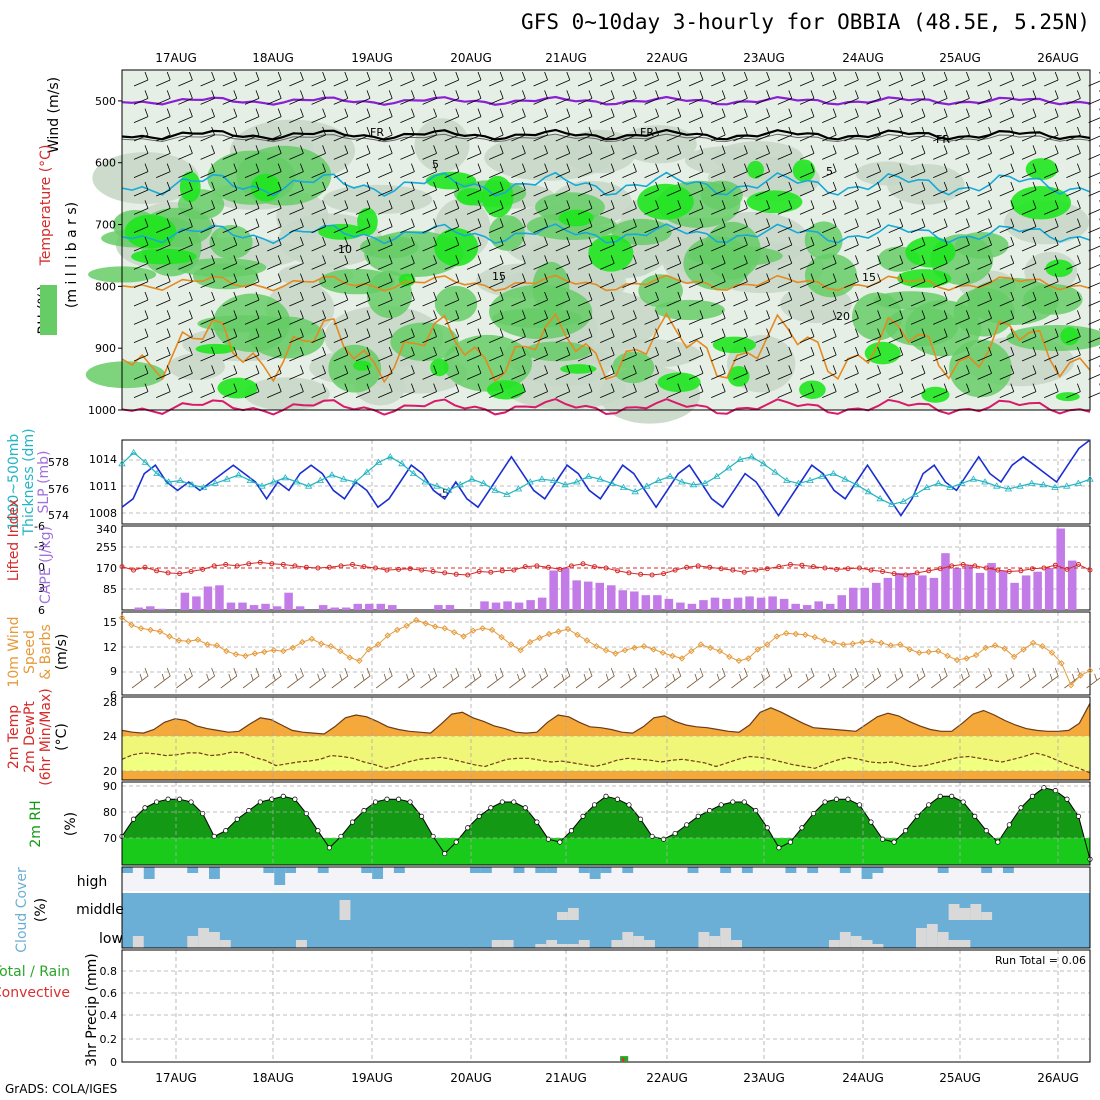  I want to click on axis-label-temp-3: (6hr Min/Max), so click(46, 736).